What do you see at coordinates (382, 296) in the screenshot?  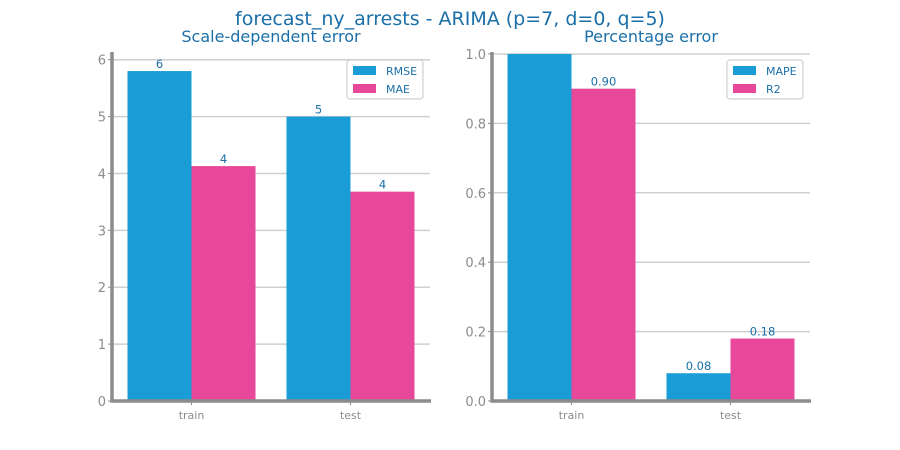 I see `bar-mae-test` at bounding box center [382, 296].